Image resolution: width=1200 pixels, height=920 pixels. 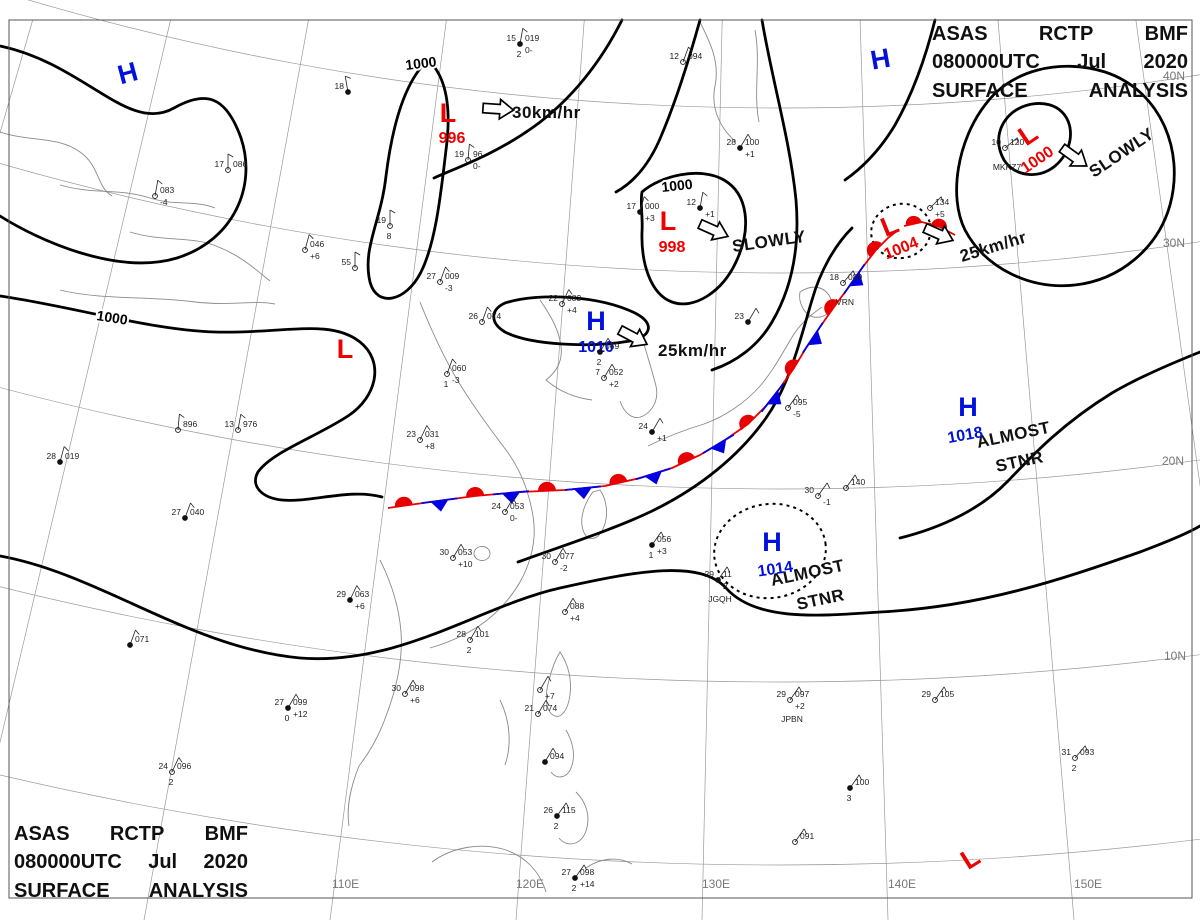 What do you see at coordinates (517, 506) in the screenshot?
I see `station-pressure: 053` at bounding box center [517, 506].